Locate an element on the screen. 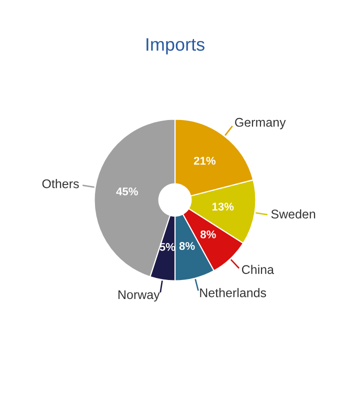 Image resolution: width=350 pixels, height=400 pixels. chart-title: Imports is located at coordinates (175, 46).